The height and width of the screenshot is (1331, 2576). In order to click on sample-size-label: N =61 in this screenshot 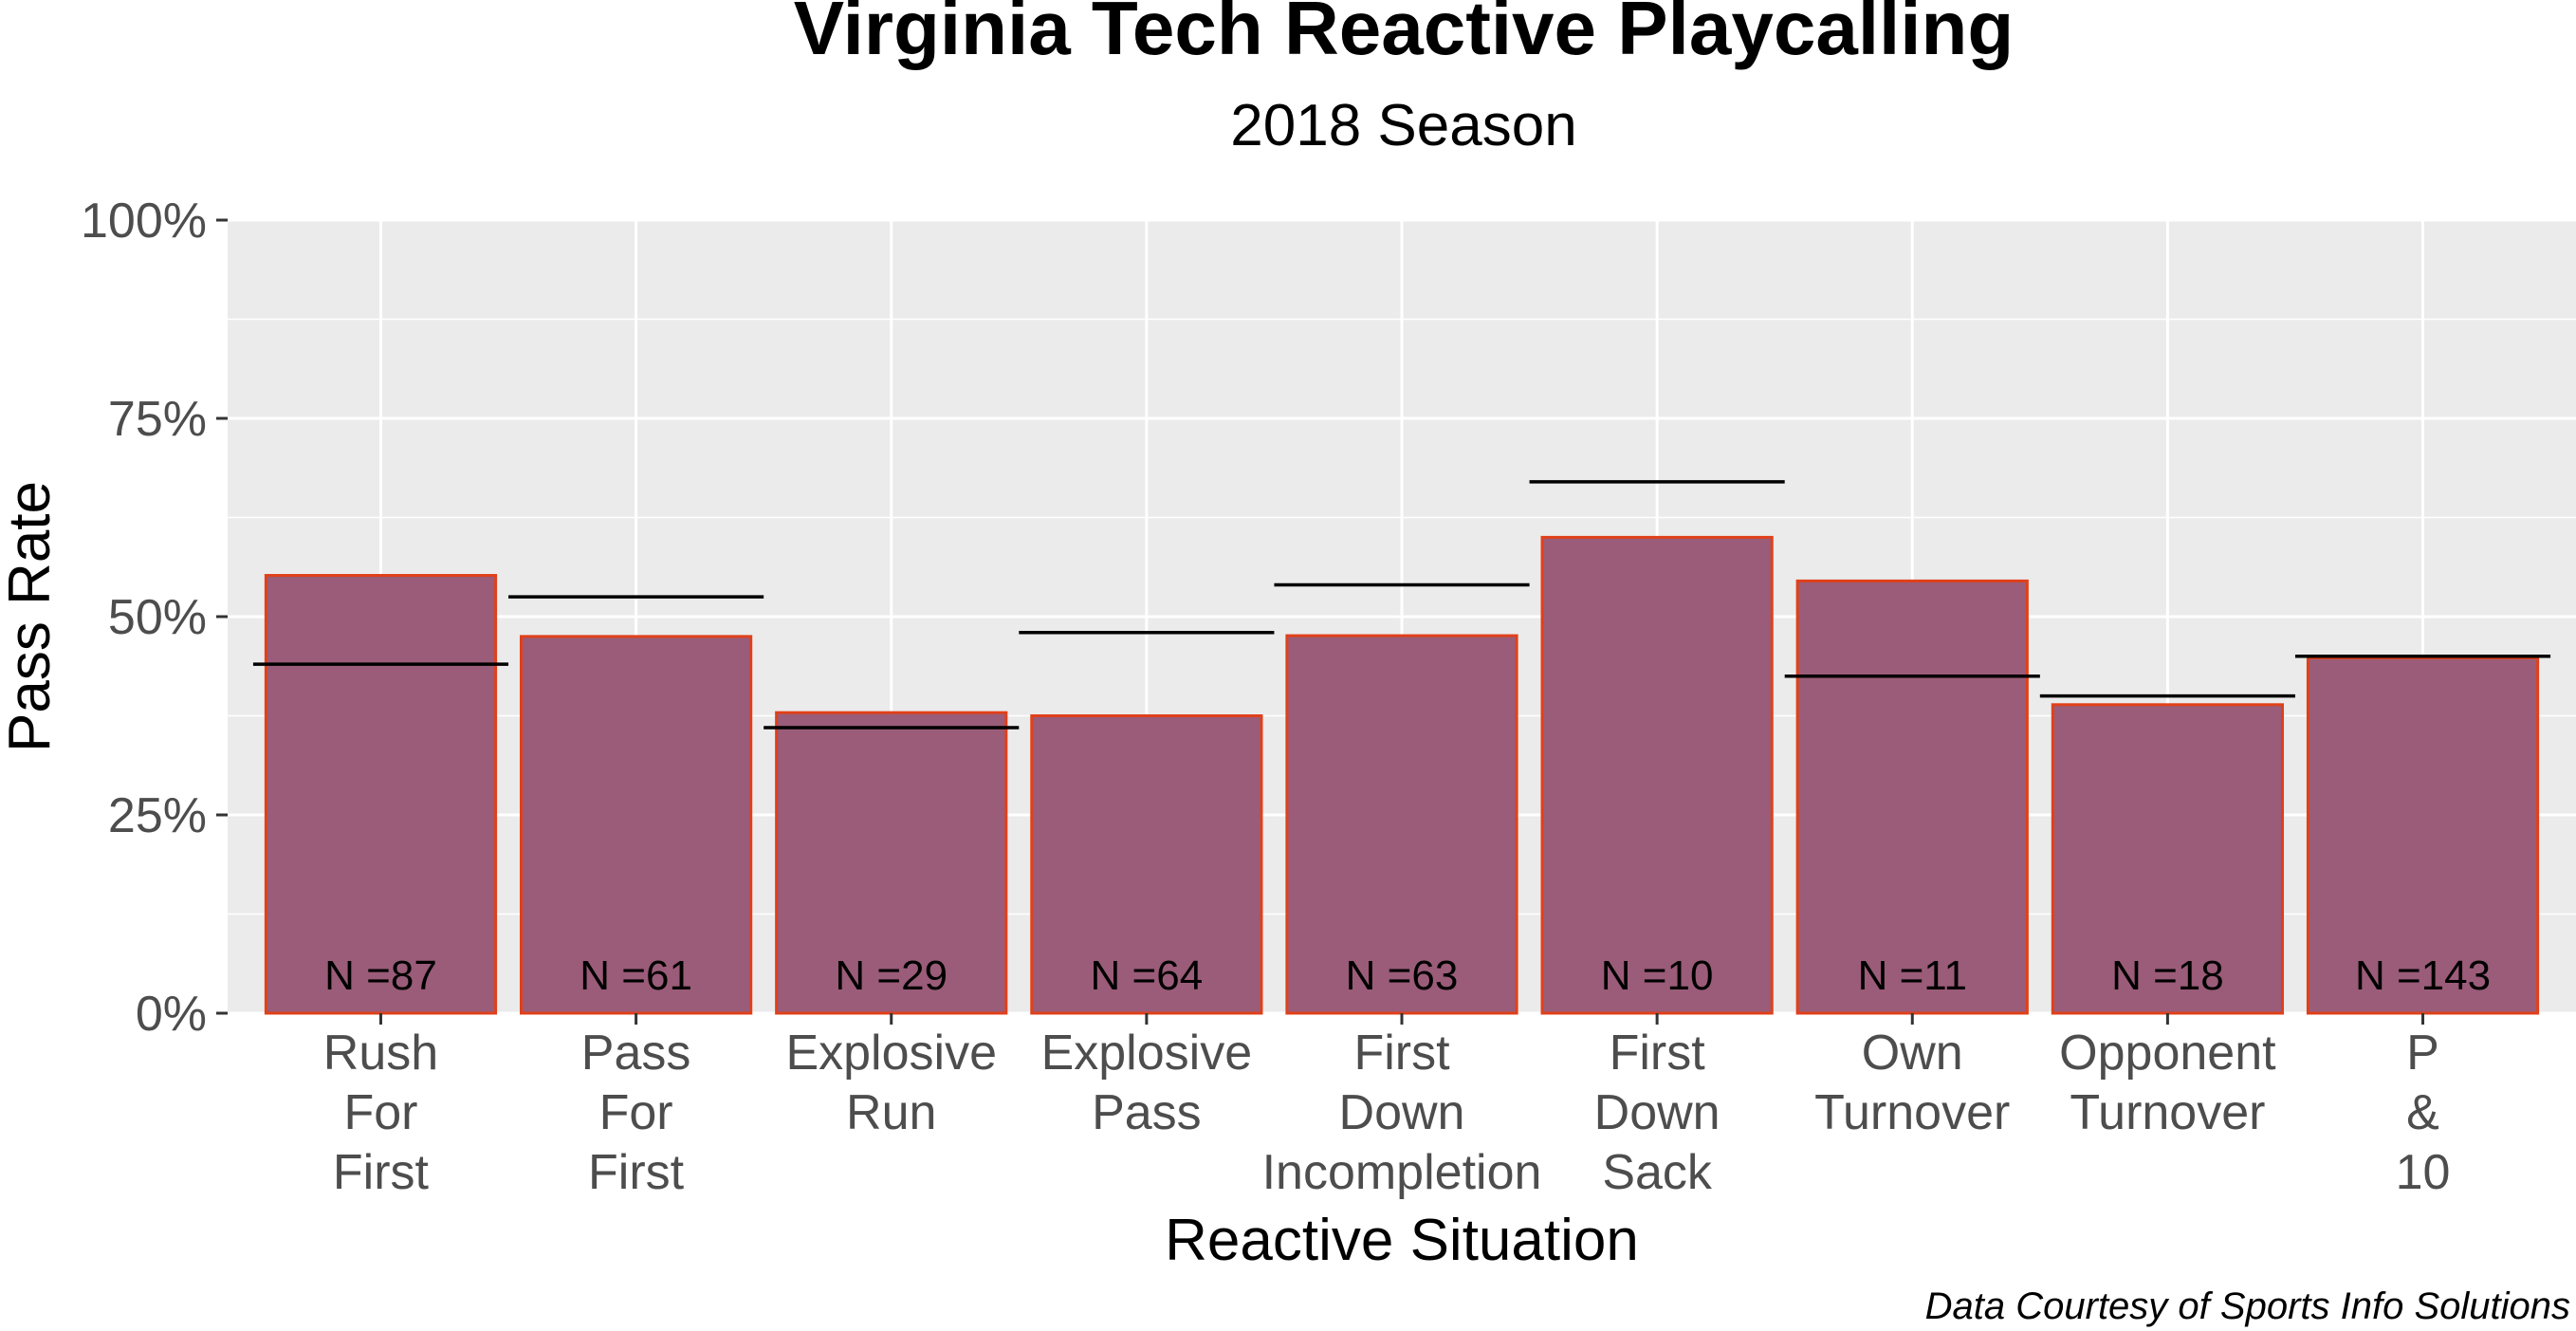, I will do `click(636, 975)`.